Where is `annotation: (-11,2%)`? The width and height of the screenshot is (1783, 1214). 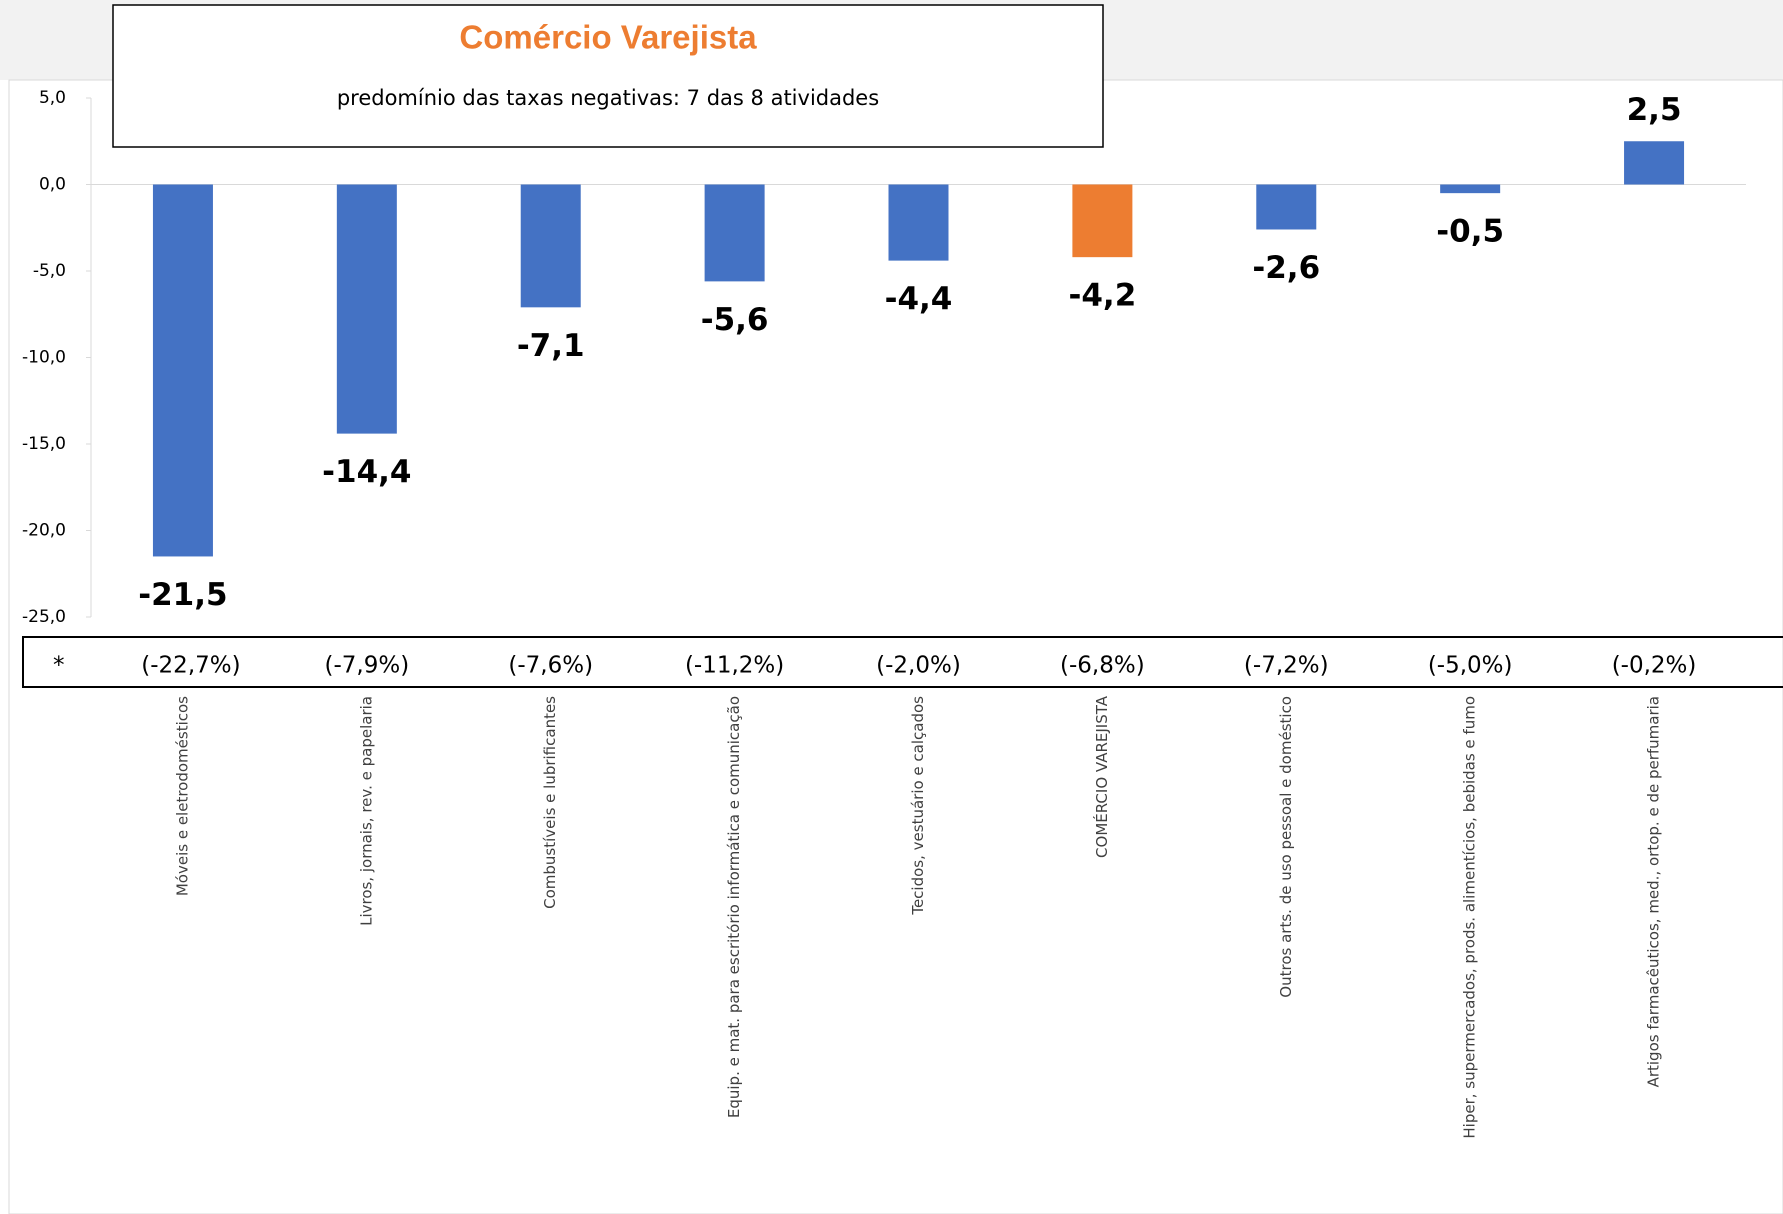 annotation: (-11,2%) is located at coordinates (734, 666).